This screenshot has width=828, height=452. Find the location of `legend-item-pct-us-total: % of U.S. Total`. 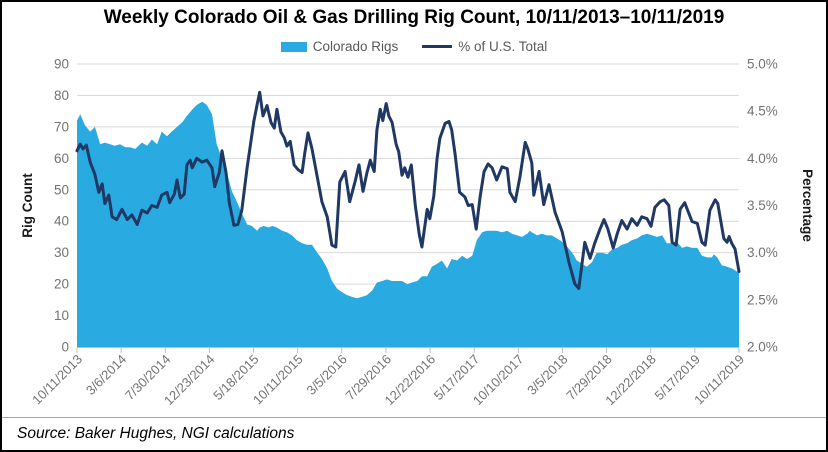

legend-item-pct-us-total: % of U.S. Total is located at coordinates (484, 46).